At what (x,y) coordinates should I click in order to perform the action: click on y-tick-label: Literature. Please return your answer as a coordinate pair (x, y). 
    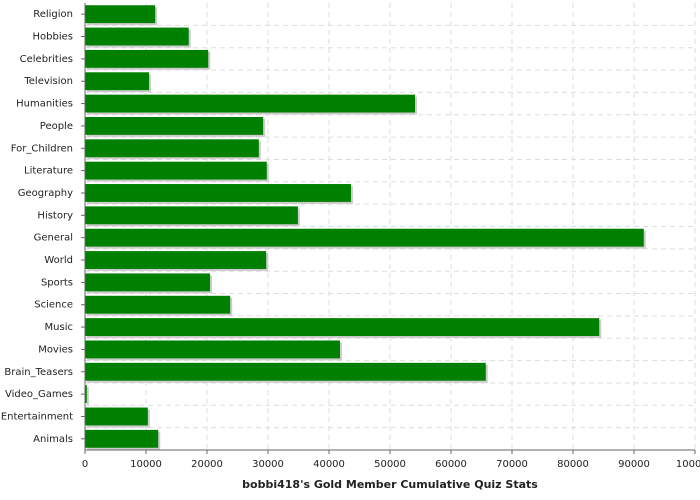
    Looking at the image, I should click on (48, 171).